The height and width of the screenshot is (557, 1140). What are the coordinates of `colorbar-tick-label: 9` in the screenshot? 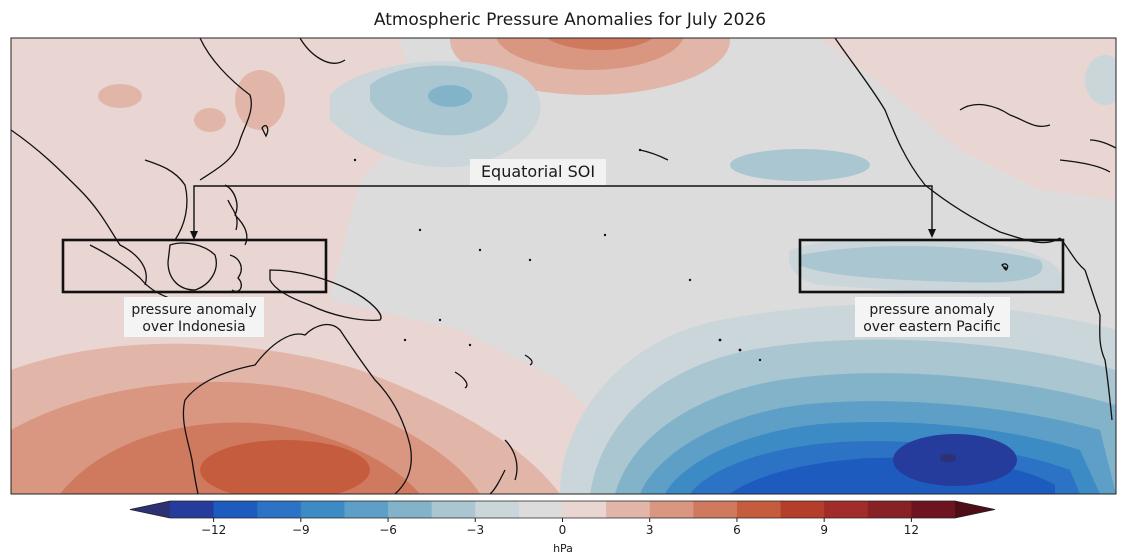 It's located at (824, 530).